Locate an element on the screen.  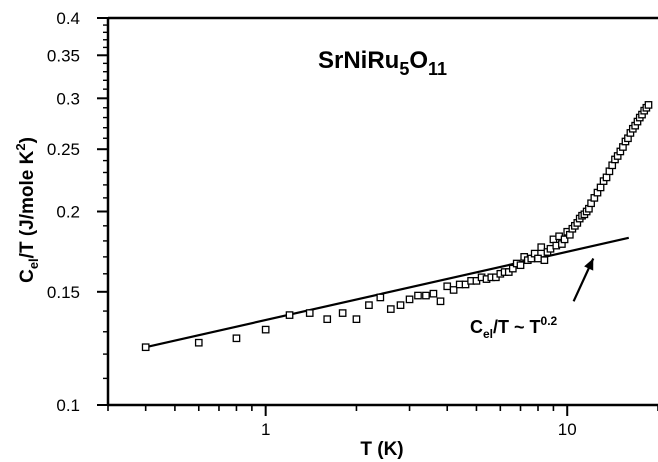
y-label-tail: ) is located at coordinates (27, 140).